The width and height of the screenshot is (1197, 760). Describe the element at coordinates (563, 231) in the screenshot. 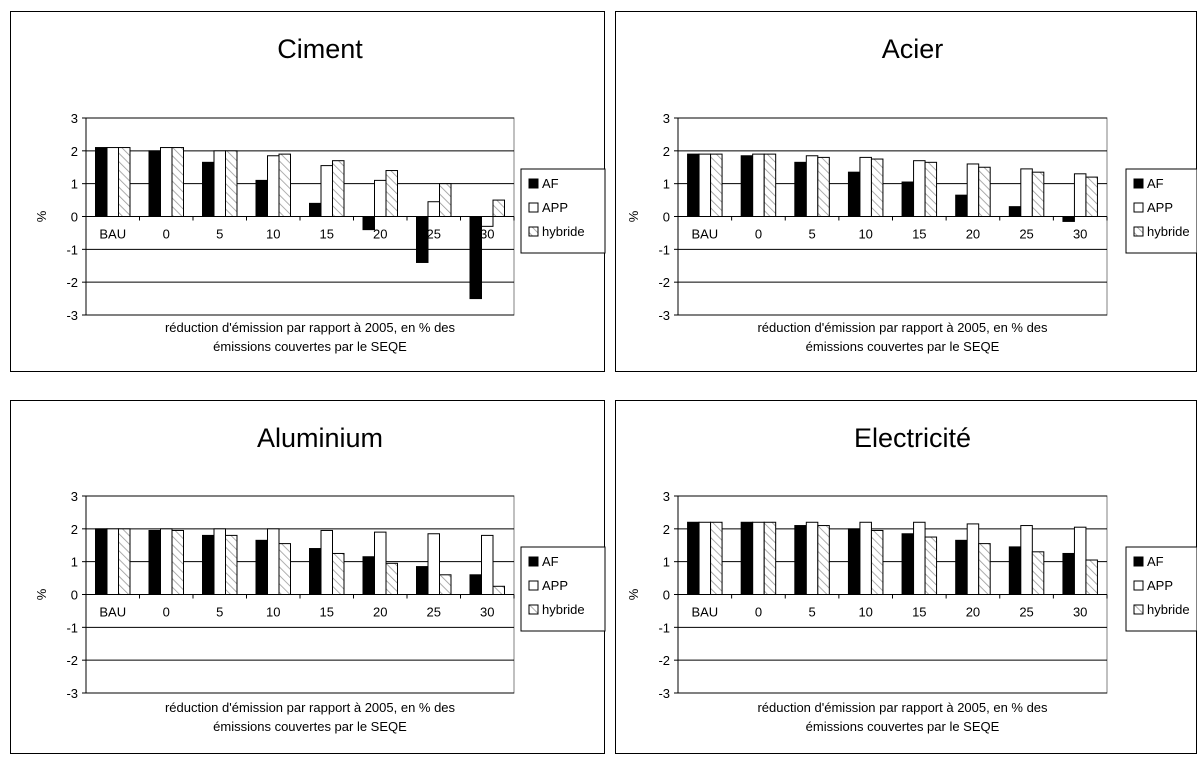

I see `legend-label: hybride` at that location.